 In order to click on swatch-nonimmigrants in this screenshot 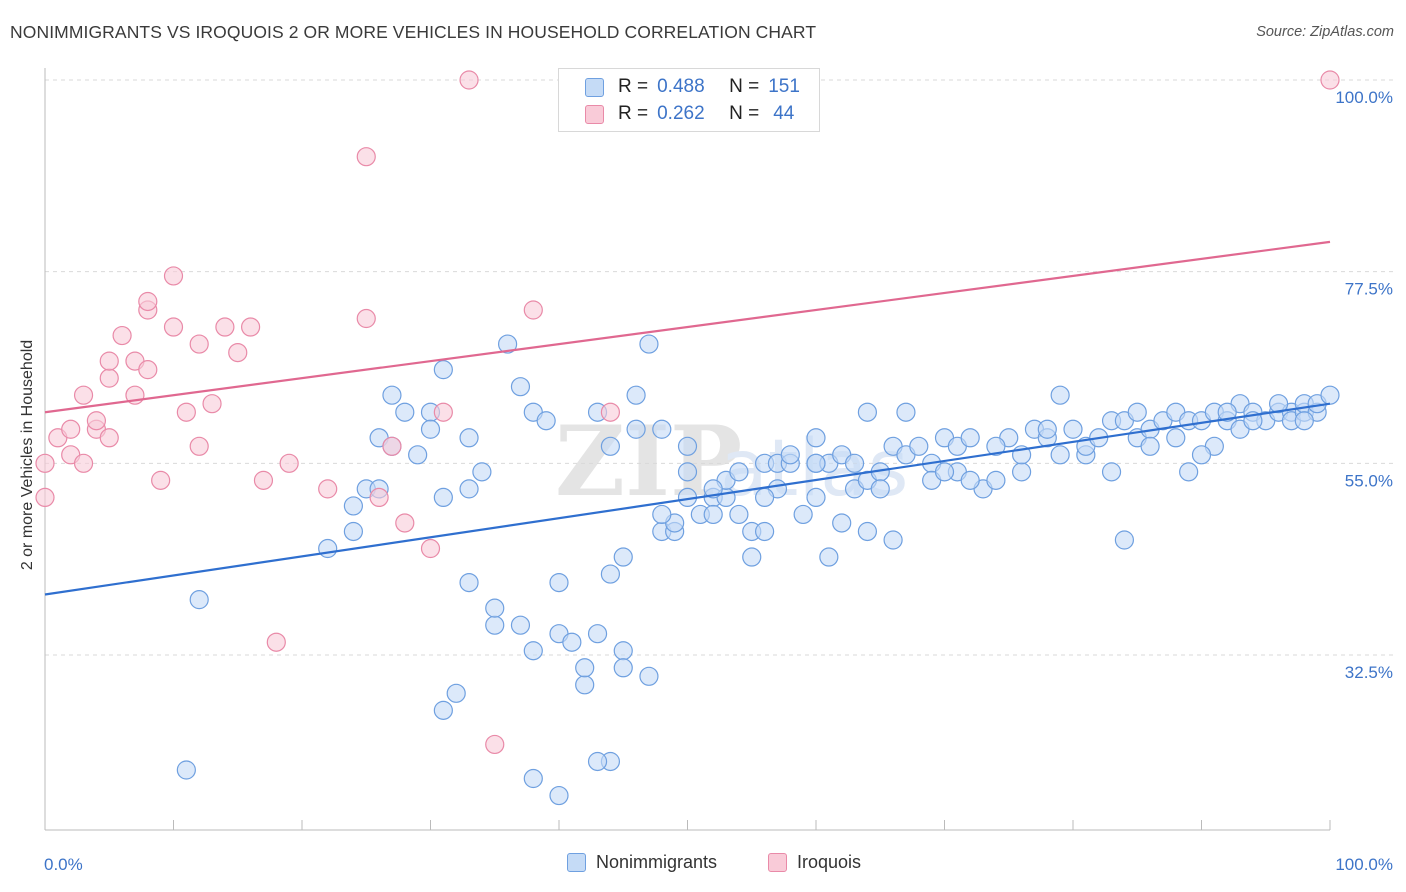, I will do `click(594, 87)`.